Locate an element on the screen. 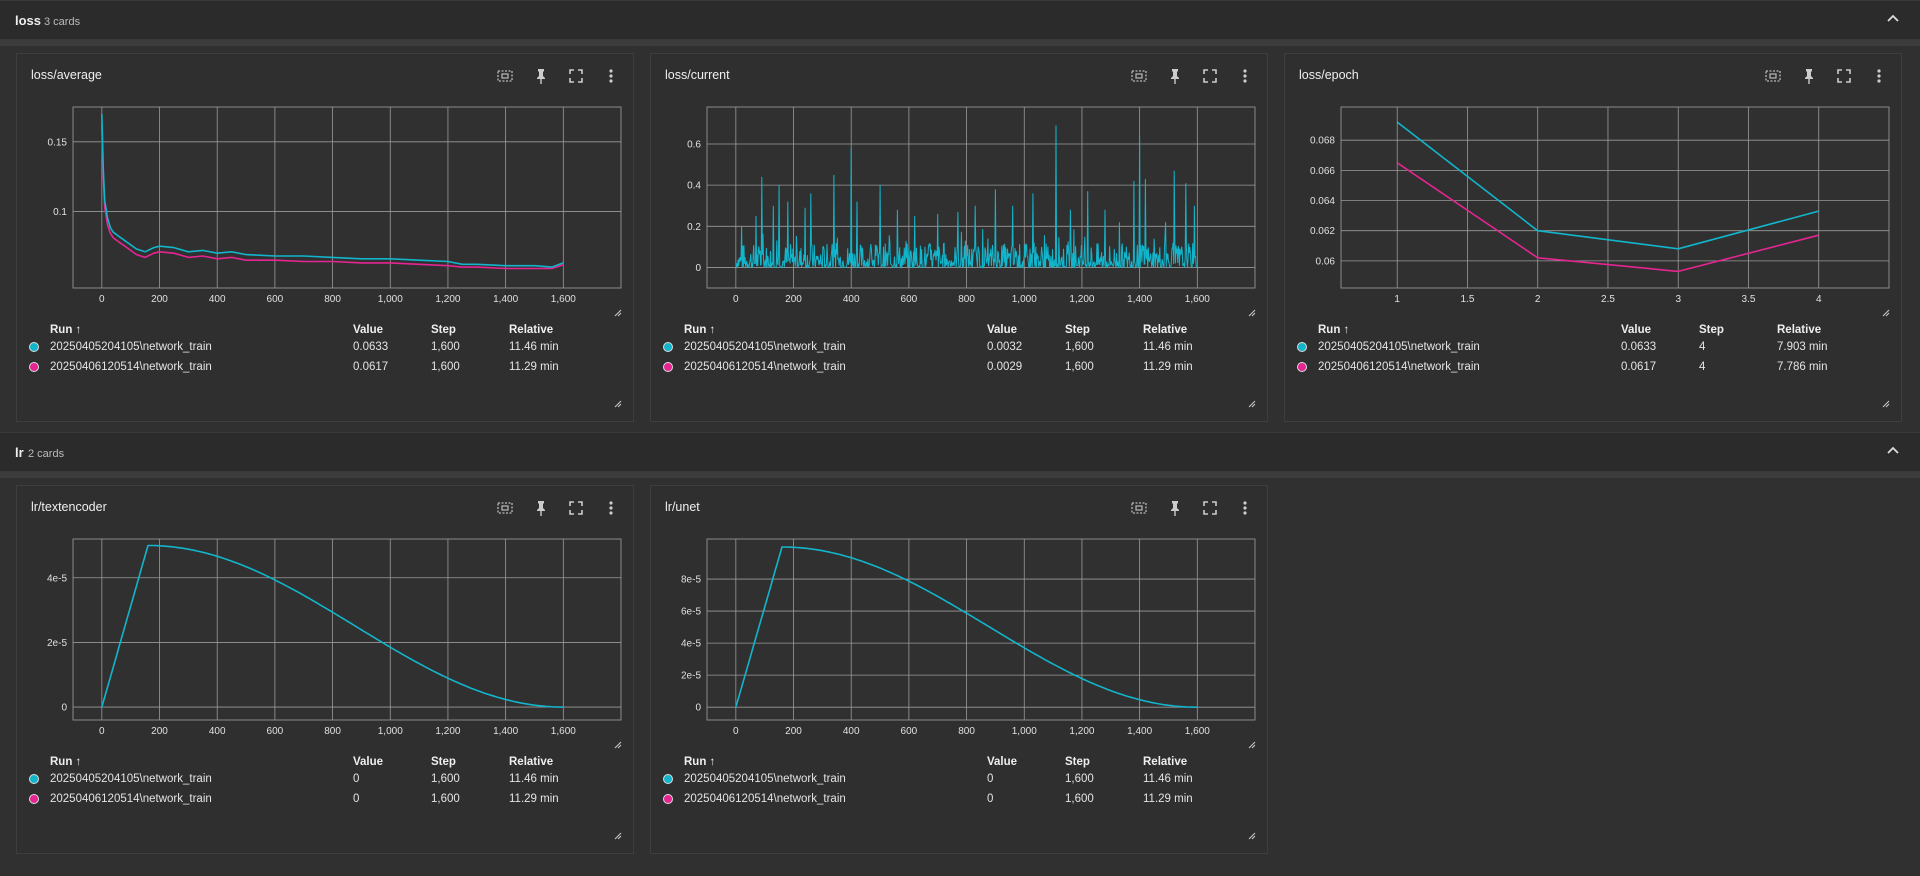  group-title: lr is located at coordinates (19, 452).